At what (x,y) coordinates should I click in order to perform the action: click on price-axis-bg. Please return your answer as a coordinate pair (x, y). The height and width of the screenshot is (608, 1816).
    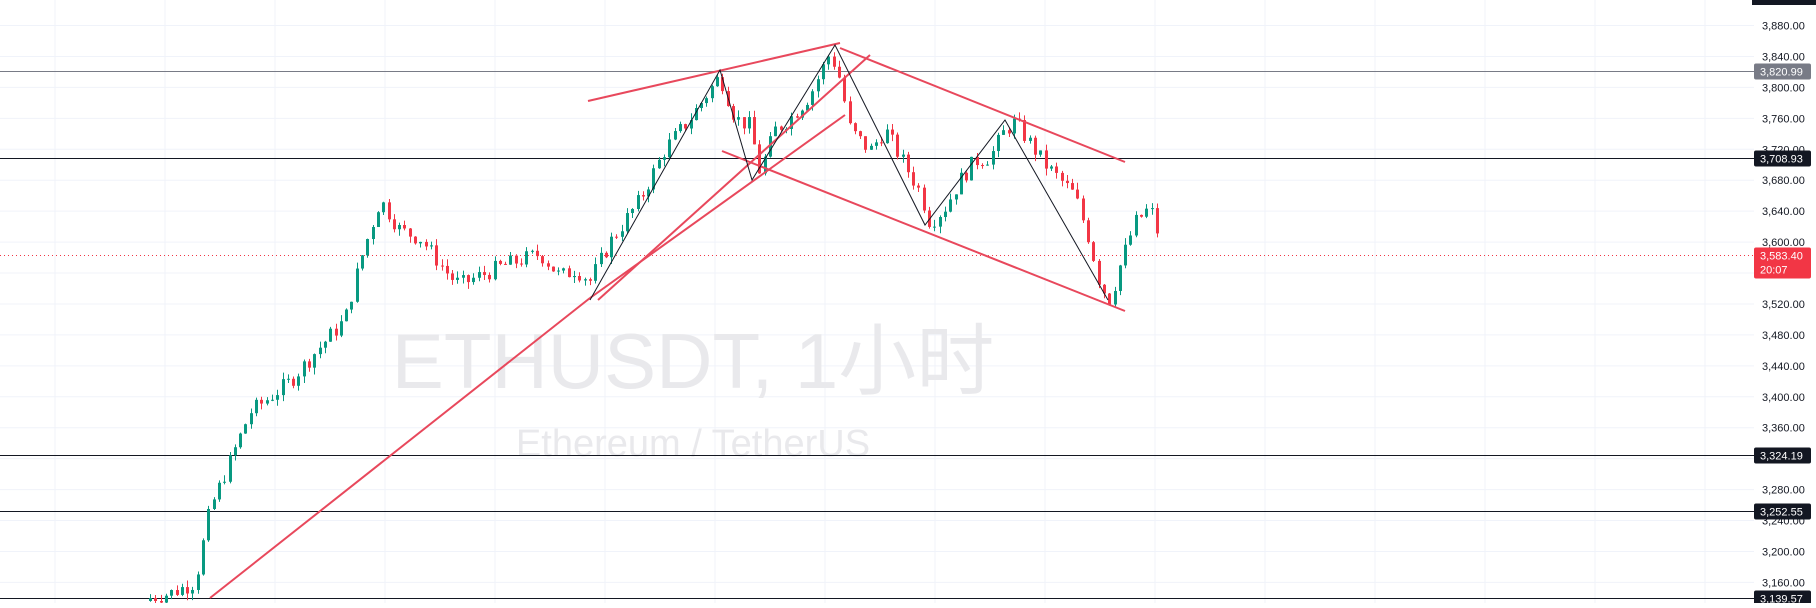
    Looking at the image, I should click on (1785, 301).